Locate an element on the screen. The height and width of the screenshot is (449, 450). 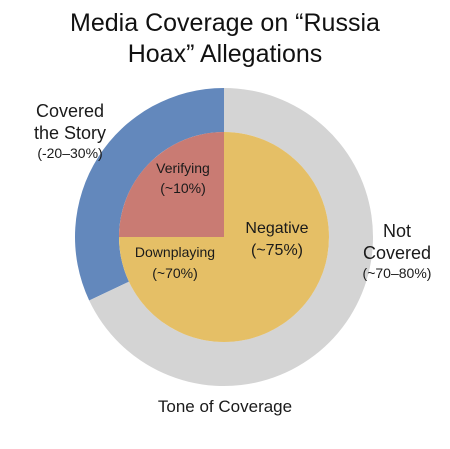
label-covered-line-2: the Story is located at coordinates (70, 133).